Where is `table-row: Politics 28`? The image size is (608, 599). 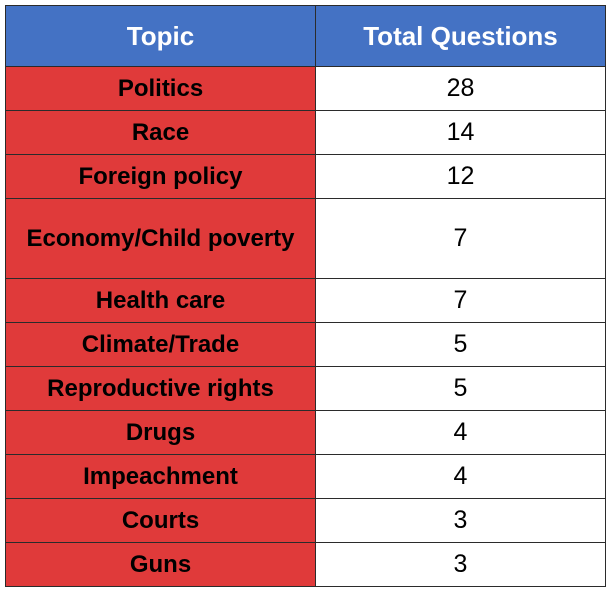 table-row: Politics 28 is located at coordinates (305, 88).